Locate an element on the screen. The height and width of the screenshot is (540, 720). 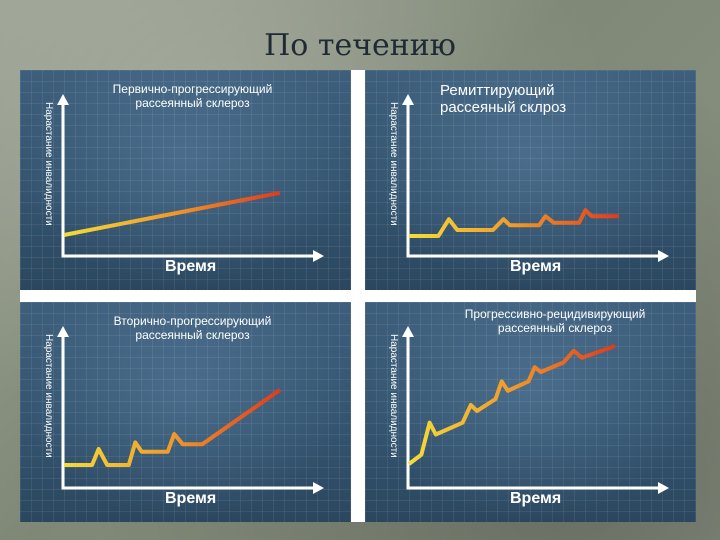
panel-title-line-1: Вторично-прогрессирующий is located at coordinates (192, 321).